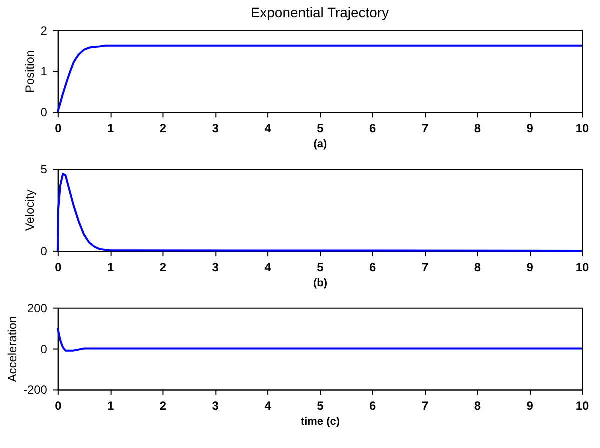 The height and width of the screenshot is (448, 600). What do you see at coordinates (320, 12) in the screenshot?
I see `chart-title: Exponential Trajectory` at bounding box center [320, 12].